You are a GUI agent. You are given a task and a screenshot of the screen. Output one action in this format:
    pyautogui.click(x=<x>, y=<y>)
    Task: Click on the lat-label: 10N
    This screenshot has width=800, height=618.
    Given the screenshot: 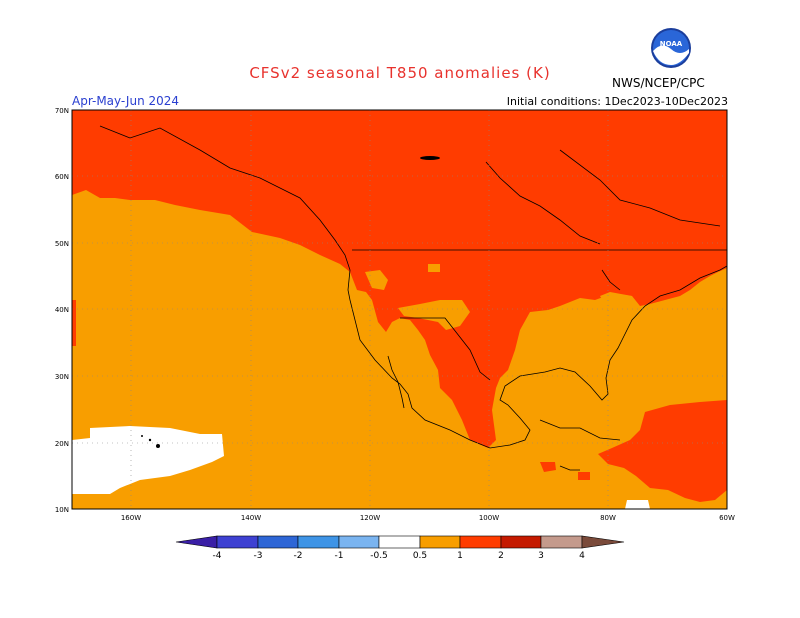 What is the action you would take?
    pyautogui.click(x=62, y=510)
    